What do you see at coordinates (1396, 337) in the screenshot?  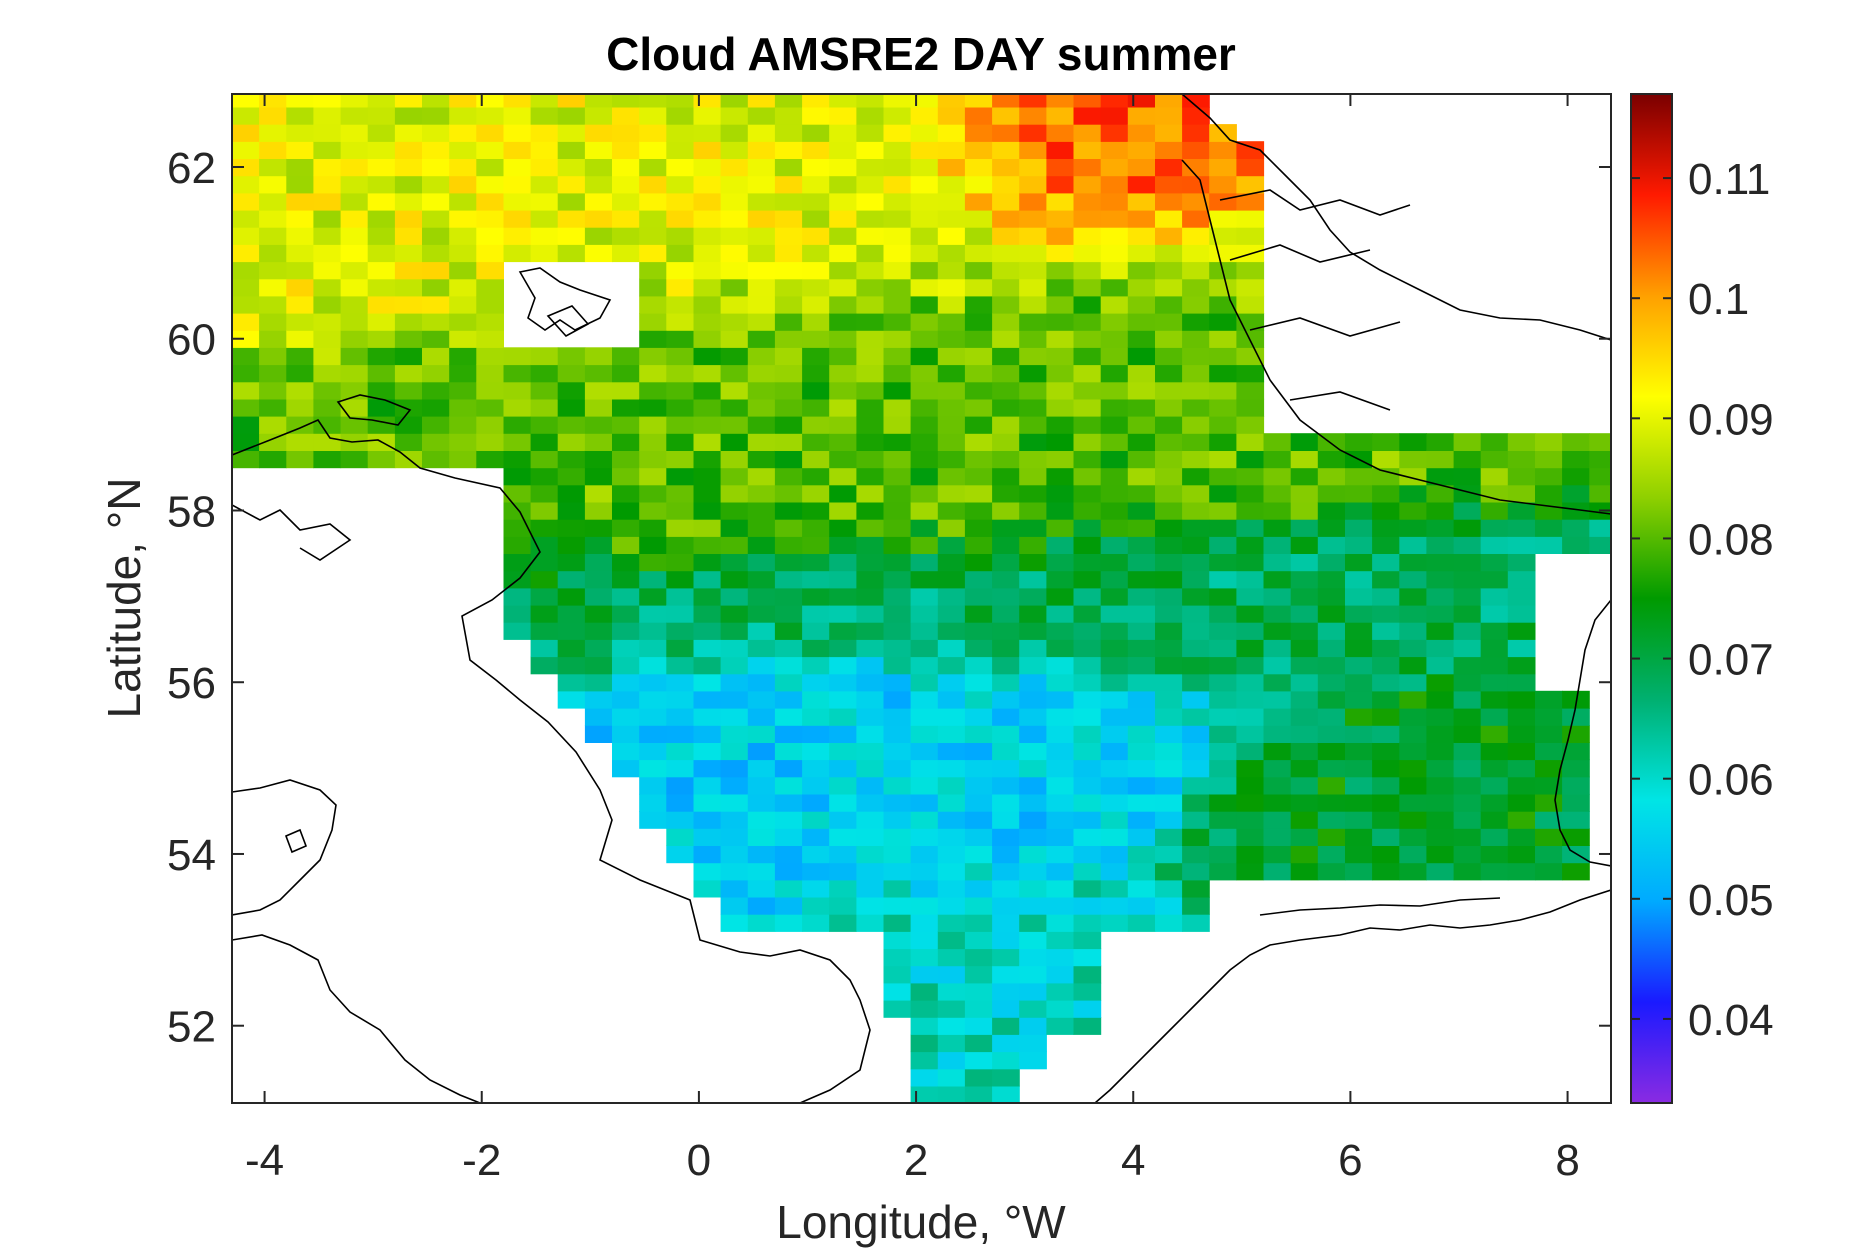 I see `coastline-norway-west` at bounding box center [1396, 337].